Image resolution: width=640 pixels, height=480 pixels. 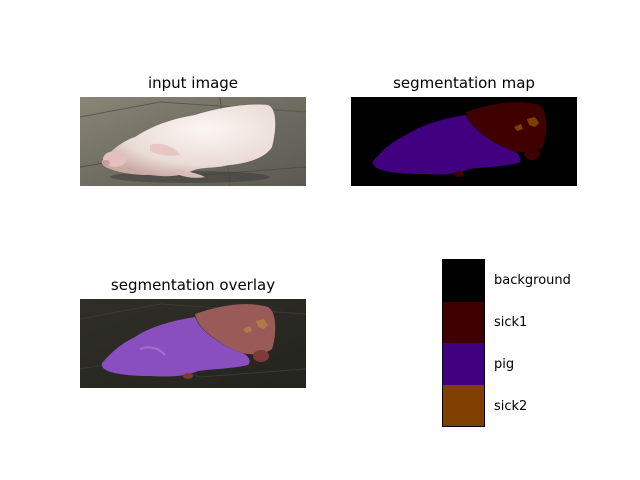 I want to click on segmentation-map, so click(x=464, y=141).